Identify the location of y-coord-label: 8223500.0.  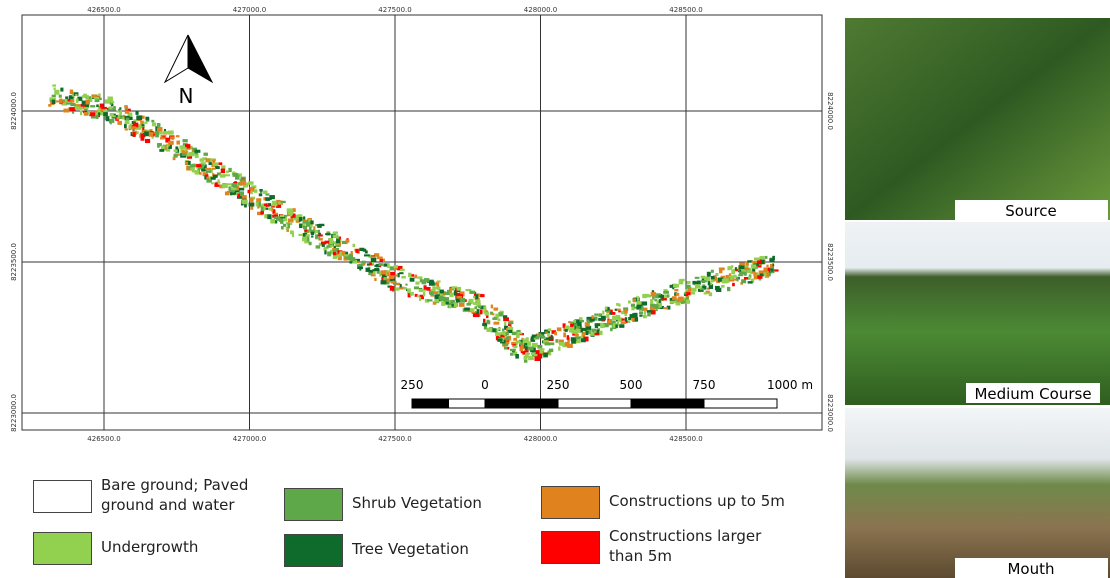
(14, 262).